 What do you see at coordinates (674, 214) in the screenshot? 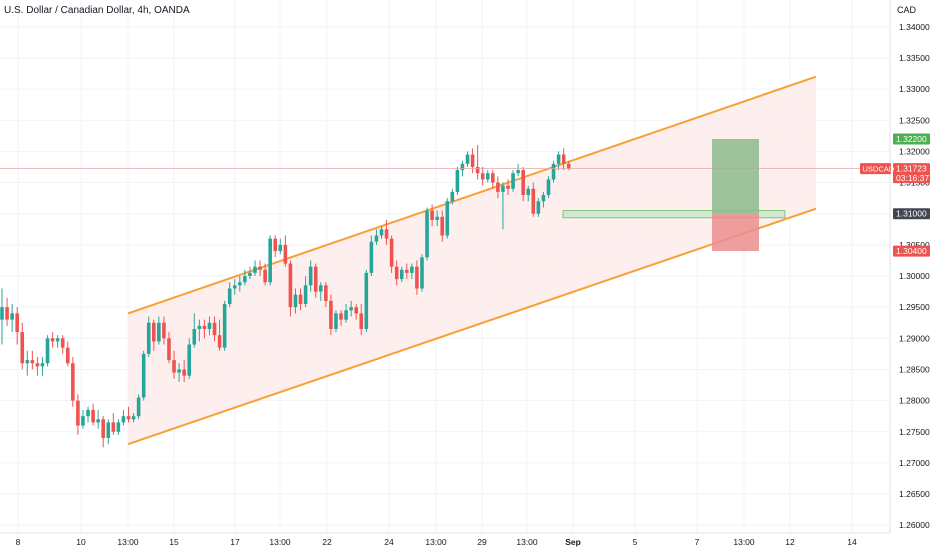
I see `support-zone` at bounding box center [674, 214].